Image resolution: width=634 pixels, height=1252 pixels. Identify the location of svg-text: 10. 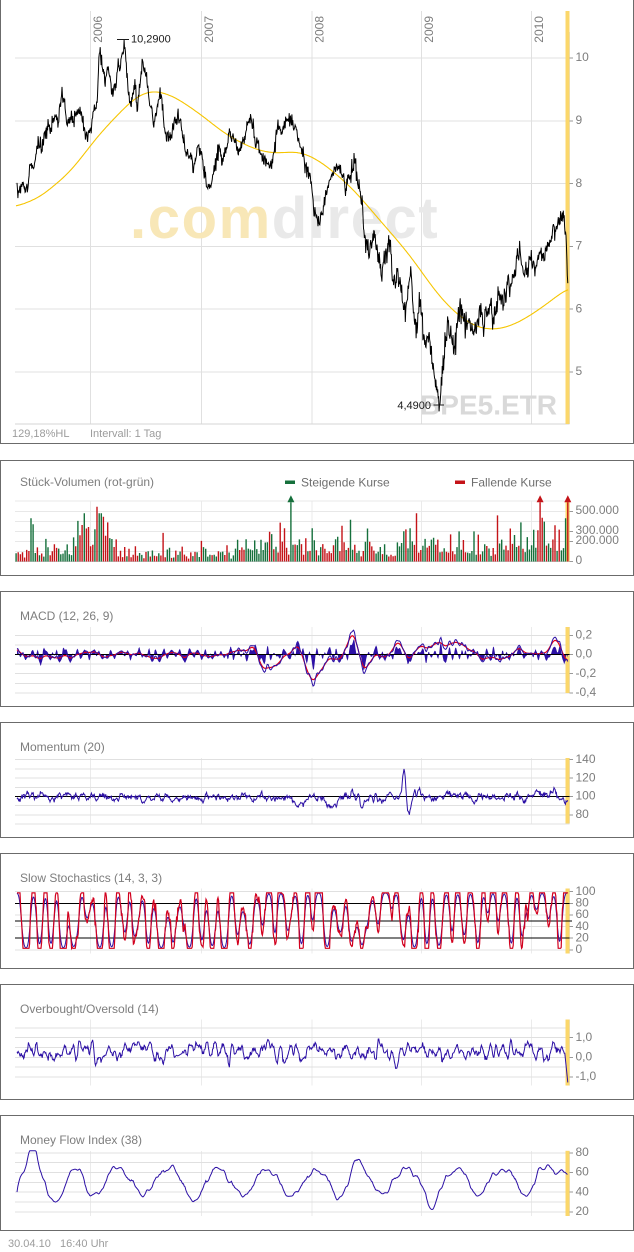
(583, 57).